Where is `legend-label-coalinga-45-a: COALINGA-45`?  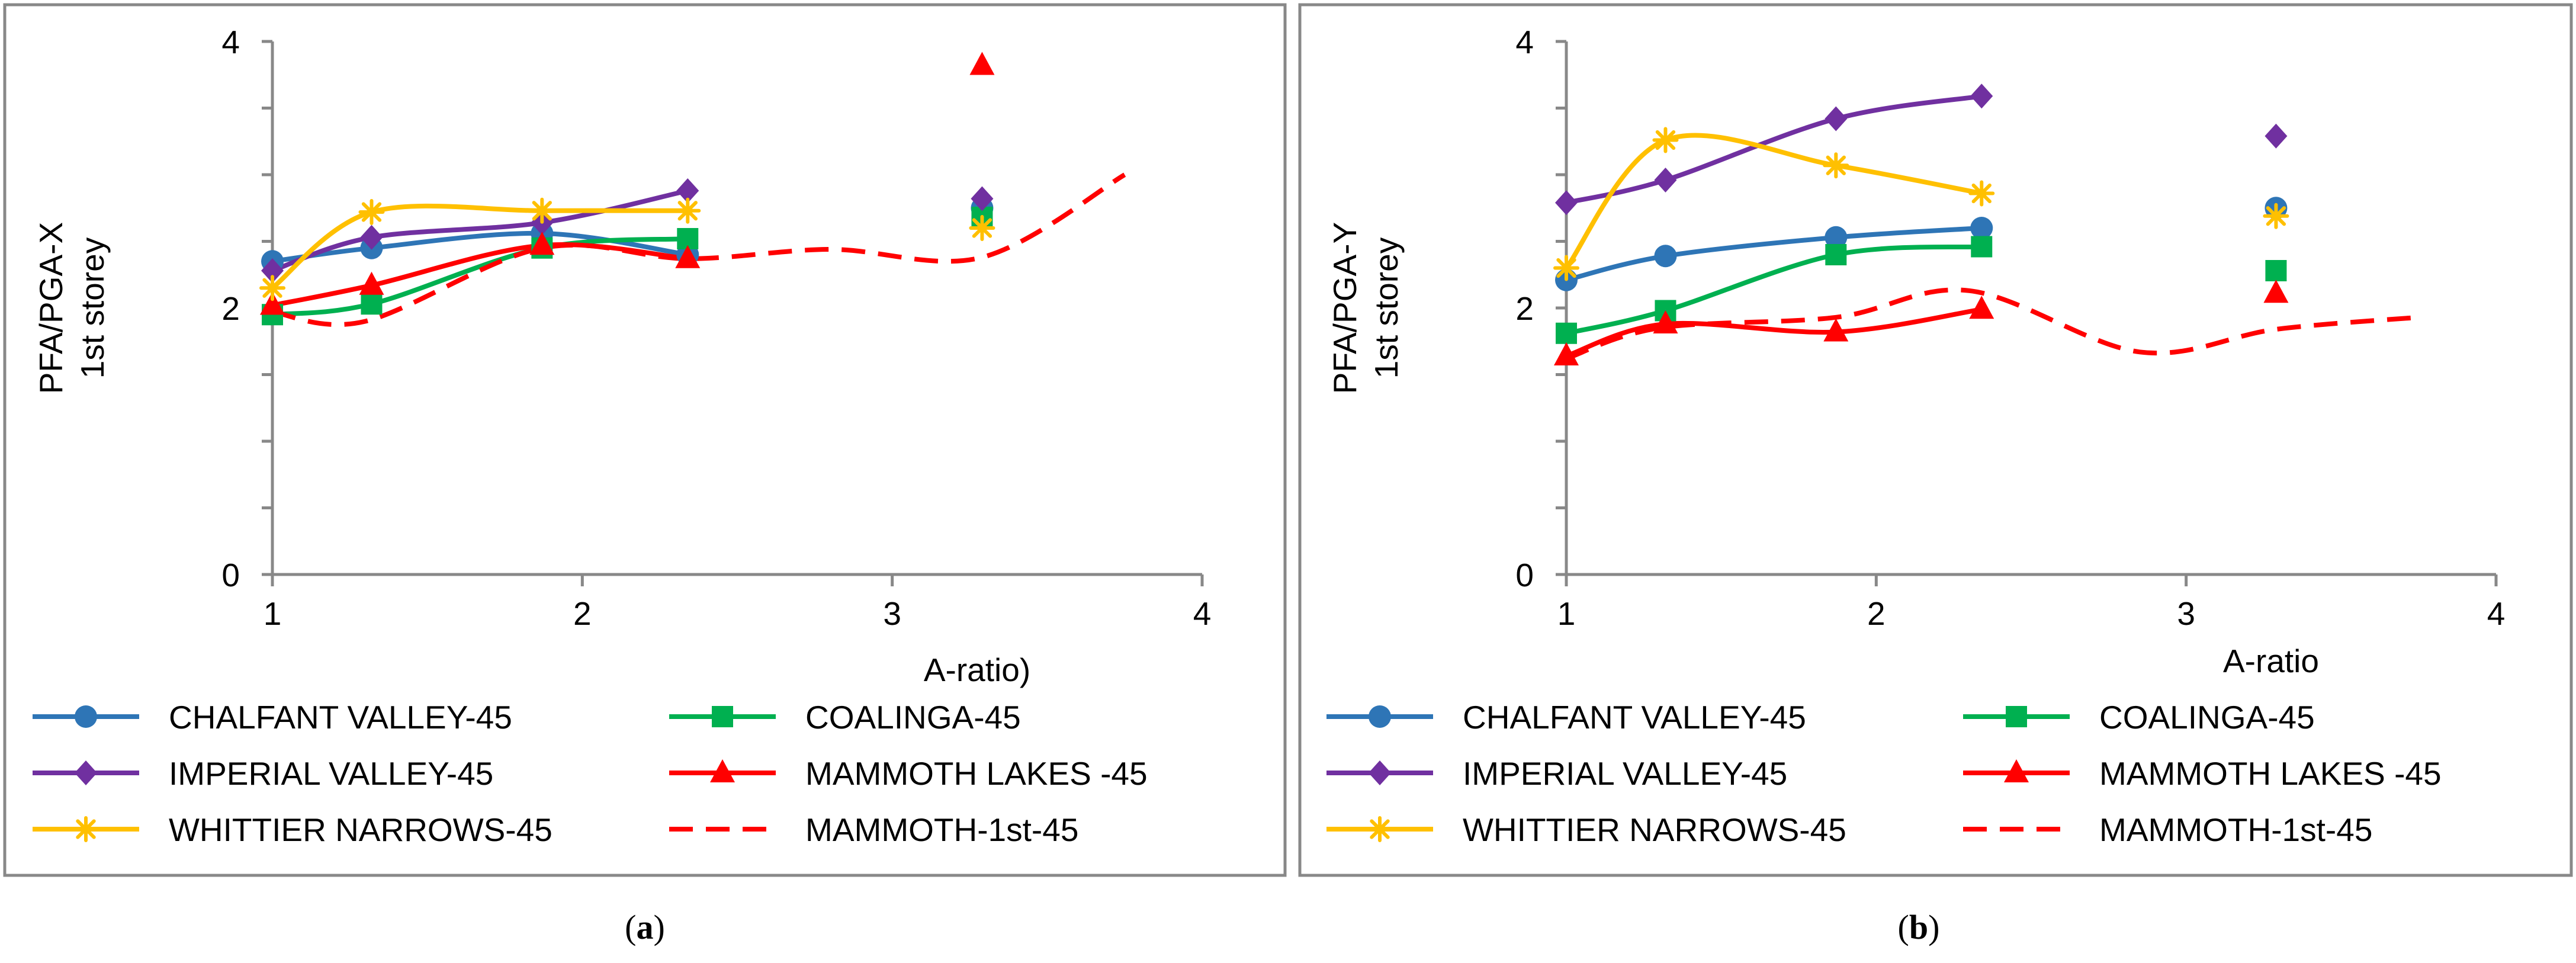 legend-label-coalinga-45-a: COALINGA-45 is located at coordinates (913, 717).